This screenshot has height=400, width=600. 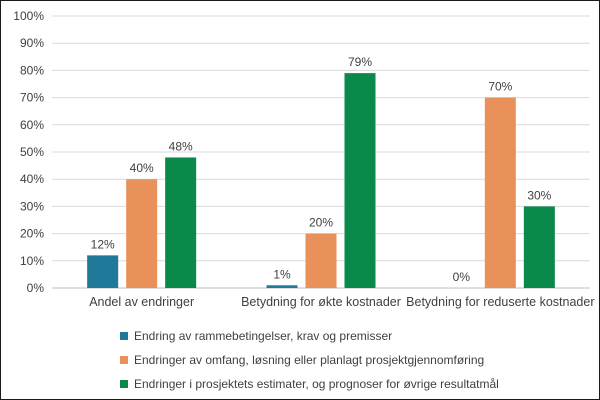 I want to click on y-tick-label: 0%, so click(x=36, y=288).